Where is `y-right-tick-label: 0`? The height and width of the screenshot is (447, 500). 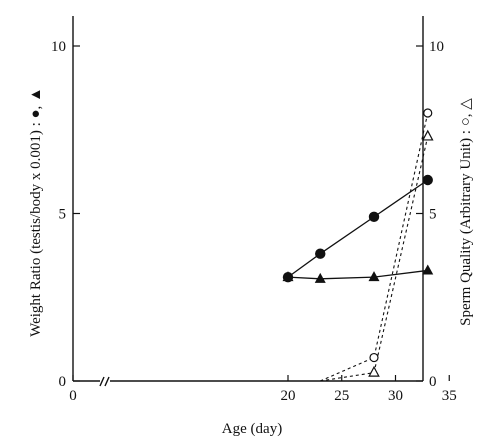
y-right-tick-label: 0 is located at coordinates (433, 382).